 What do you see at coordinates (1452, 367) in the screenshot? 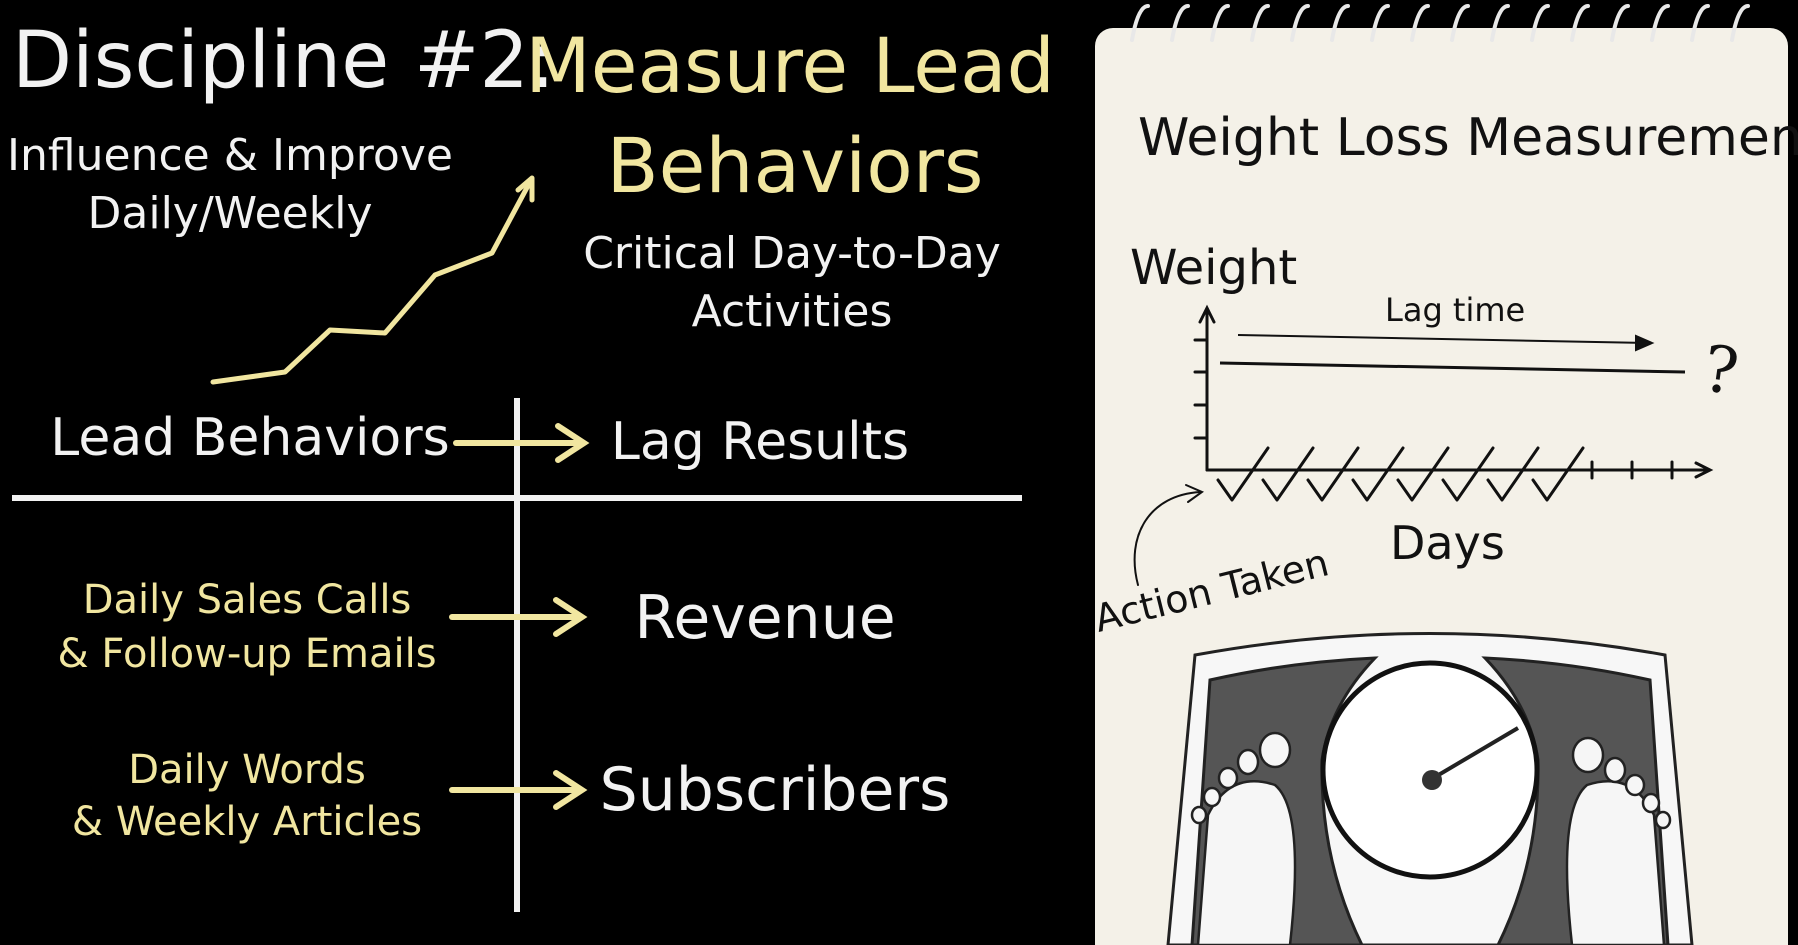
I see `weight-trend-line` at bounding box center [1452, 367].